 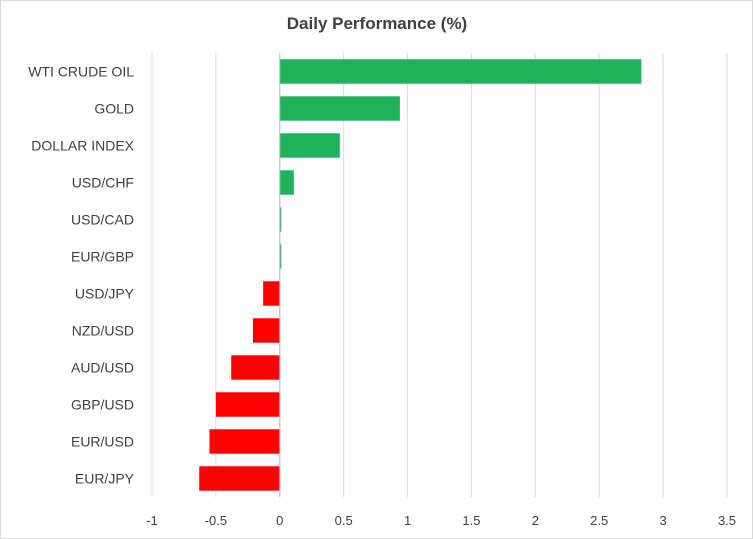 What do you see at coordinates (102, 220) in the screenshot?
I see `category-label-usd-cad: USD/CAD` at bounding box center [102, 220].